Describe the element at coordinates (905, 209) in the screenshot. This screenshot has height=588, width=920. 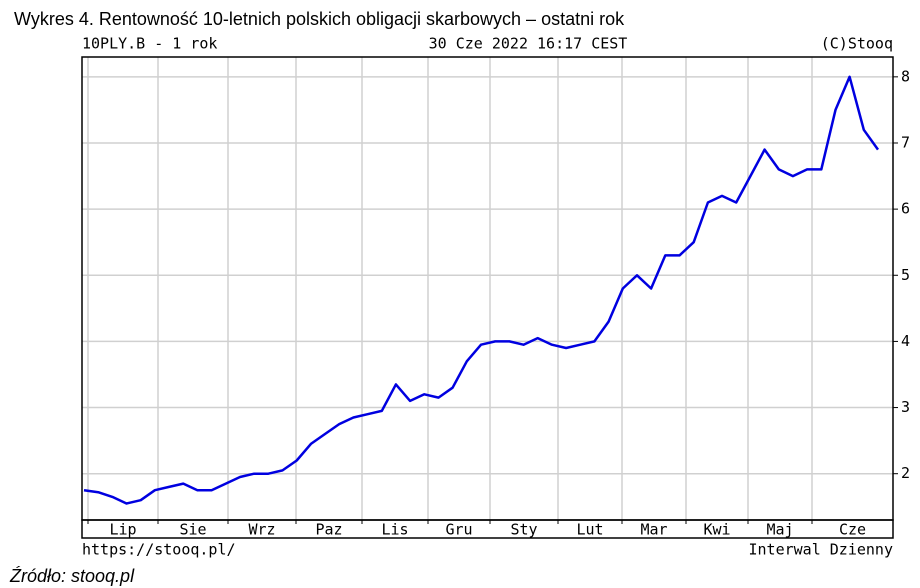
I see `y-tick-label: 6` at that location.